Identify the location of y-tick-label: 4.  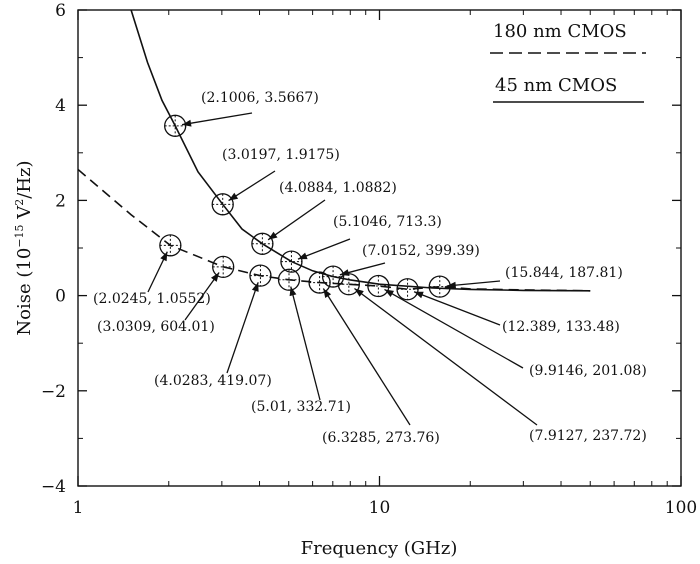
(60, 106).